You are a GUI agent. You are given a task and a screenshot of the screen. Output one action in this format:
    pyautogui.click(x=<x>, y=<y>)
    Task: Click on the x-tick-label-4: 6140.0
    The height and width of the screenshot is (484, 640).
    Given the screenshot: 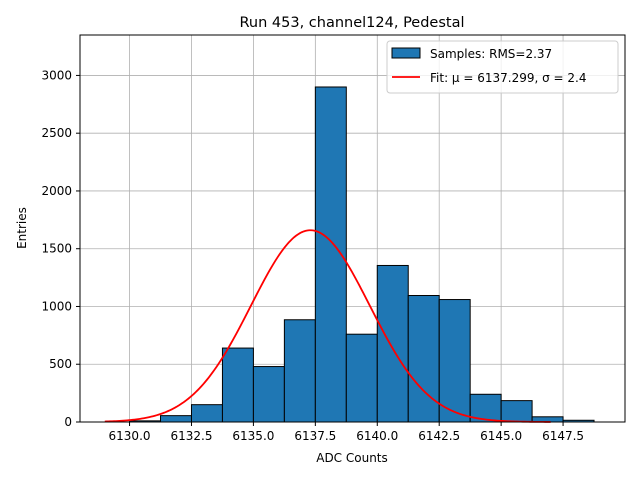 What is the action you would take?
    pyautogui.click(x=377, y=436)
    